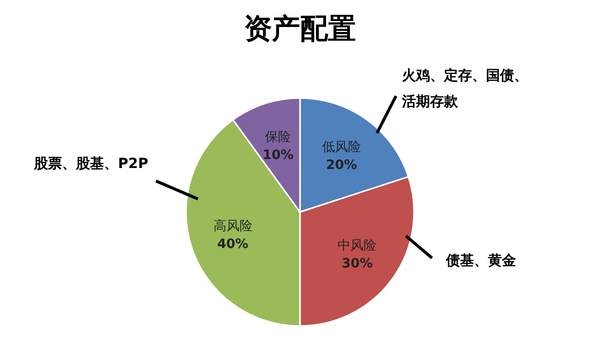 Image resolution: width=600 pixels, height=357 pixels. I want to click on annotation: 债基、黄金, so click(481, 261).